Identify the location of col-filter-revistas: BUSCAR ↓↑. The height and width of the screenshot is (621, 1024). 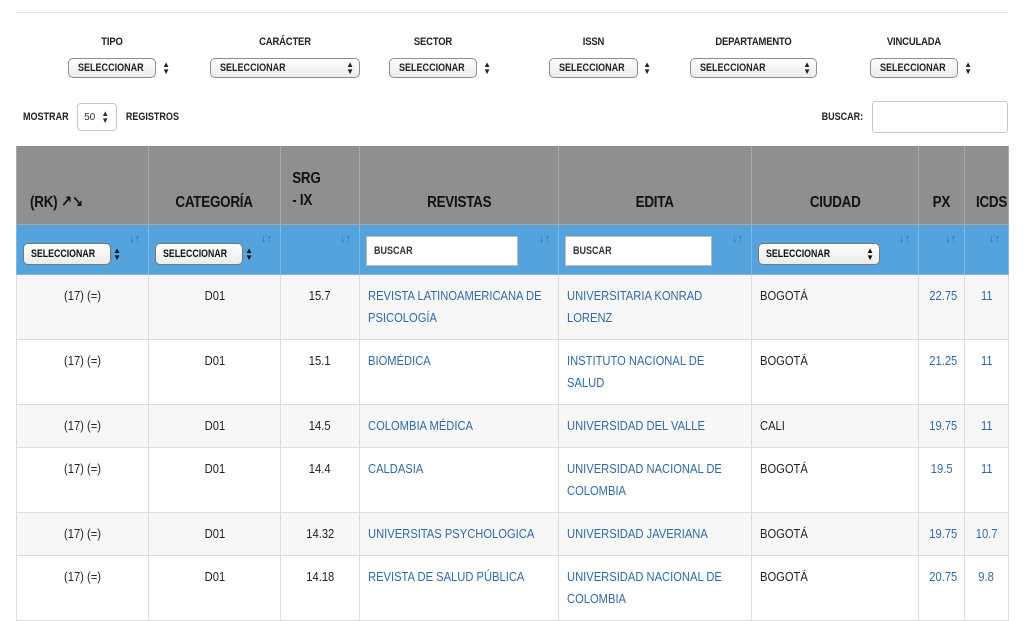
(459, 249).